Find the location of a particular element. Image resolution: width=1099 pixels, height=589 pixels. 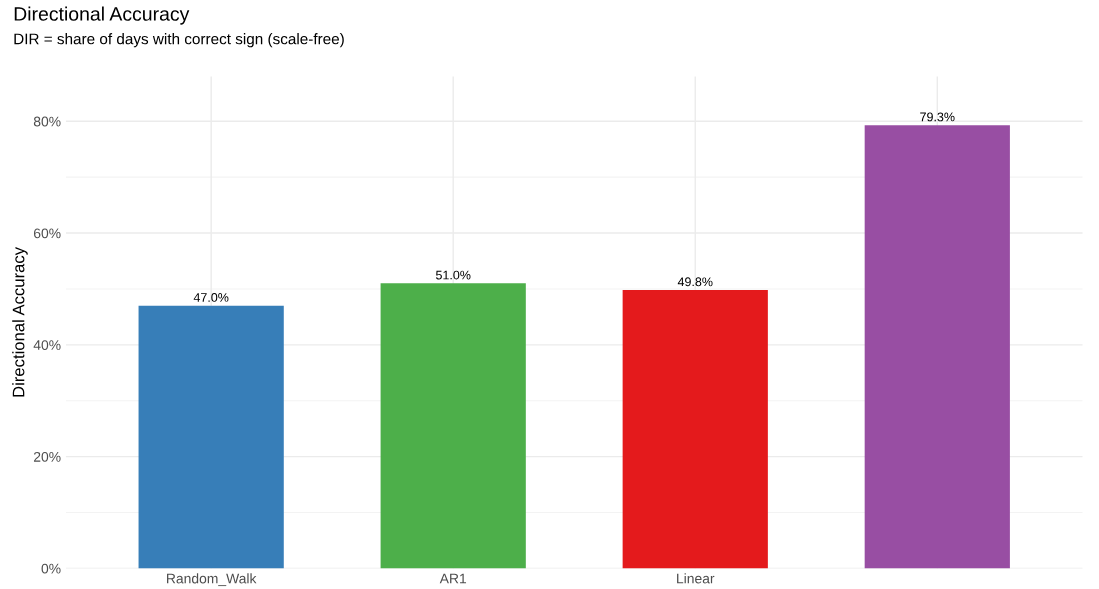

y-tick-label: 60% is located at coordinates (47, 233).